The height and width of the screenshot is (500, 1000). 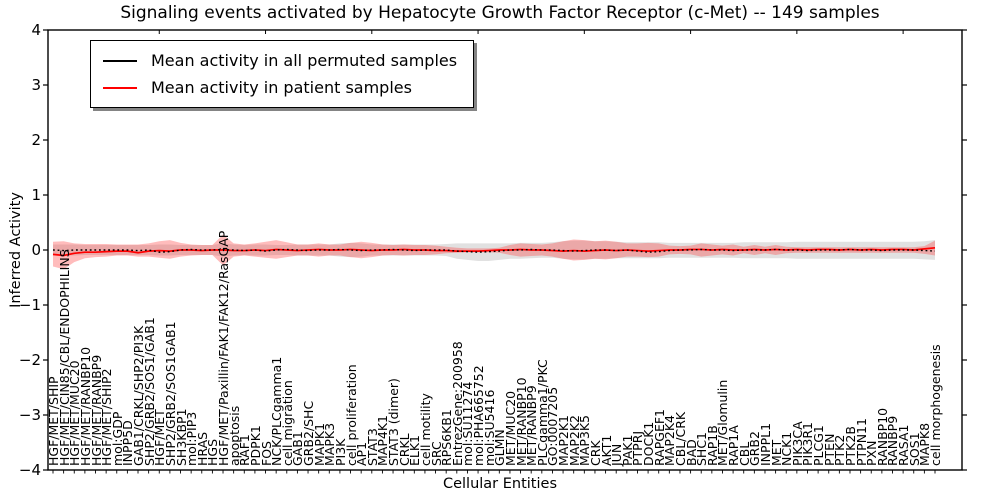 I want to click on legend-patient-line-icon, so click(x=120, y=87).